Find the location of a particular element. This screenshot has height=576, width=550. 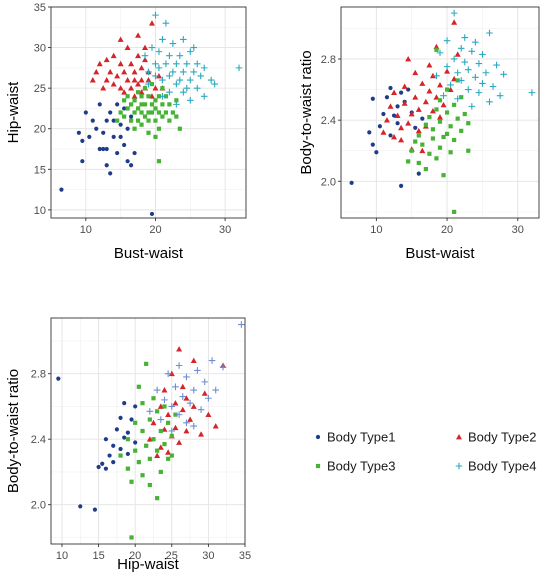

legend-item-body-type4: Body Type4 is located at coordinates (495, 466).